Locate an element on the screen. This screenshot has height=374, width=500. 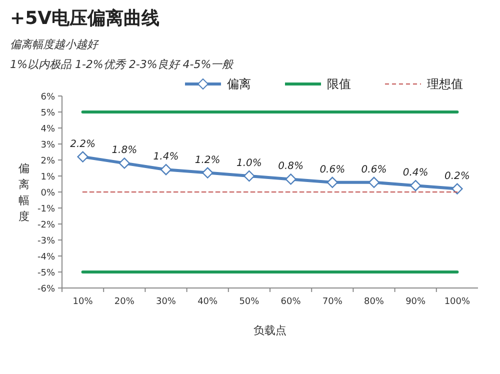
y-tick-label: -3% is located at coordinates (46, 241).